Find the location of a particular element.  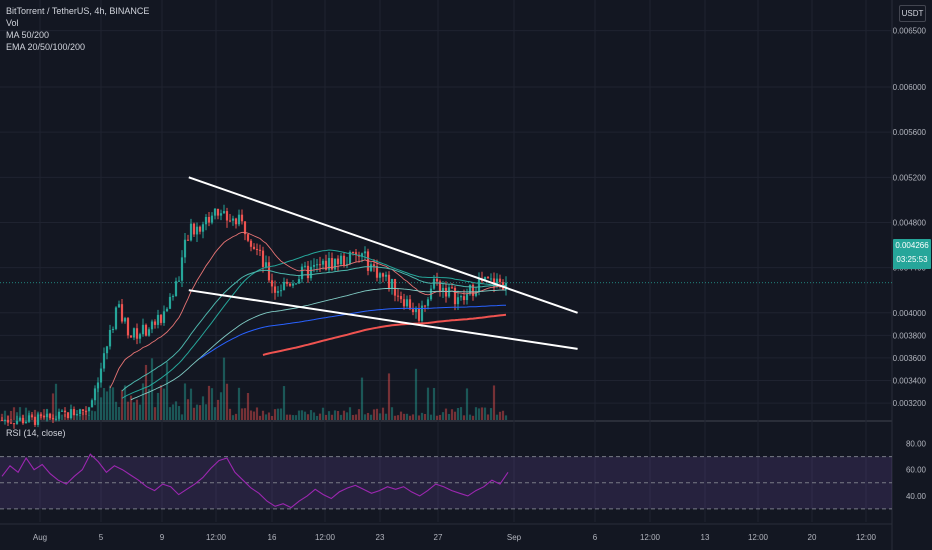

trendline-upper is located at coordinates (383, 245).